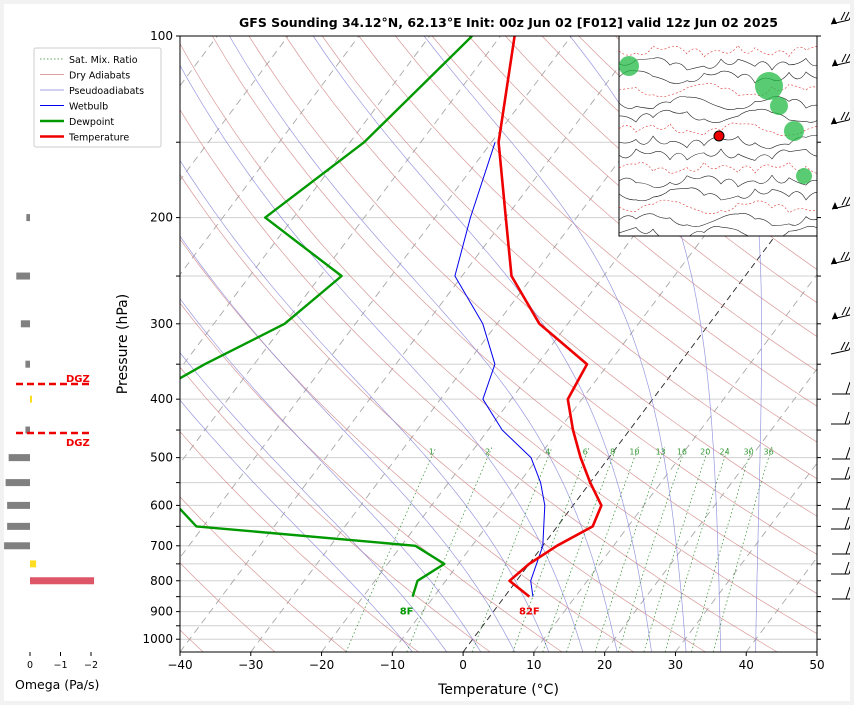 The height and width of the screenshot is (705, 854). What do you see at coordinates (431, 452) in the screenshot?
I see `mixing-ratio-label-1: 1` at bounding box center [431, 452].